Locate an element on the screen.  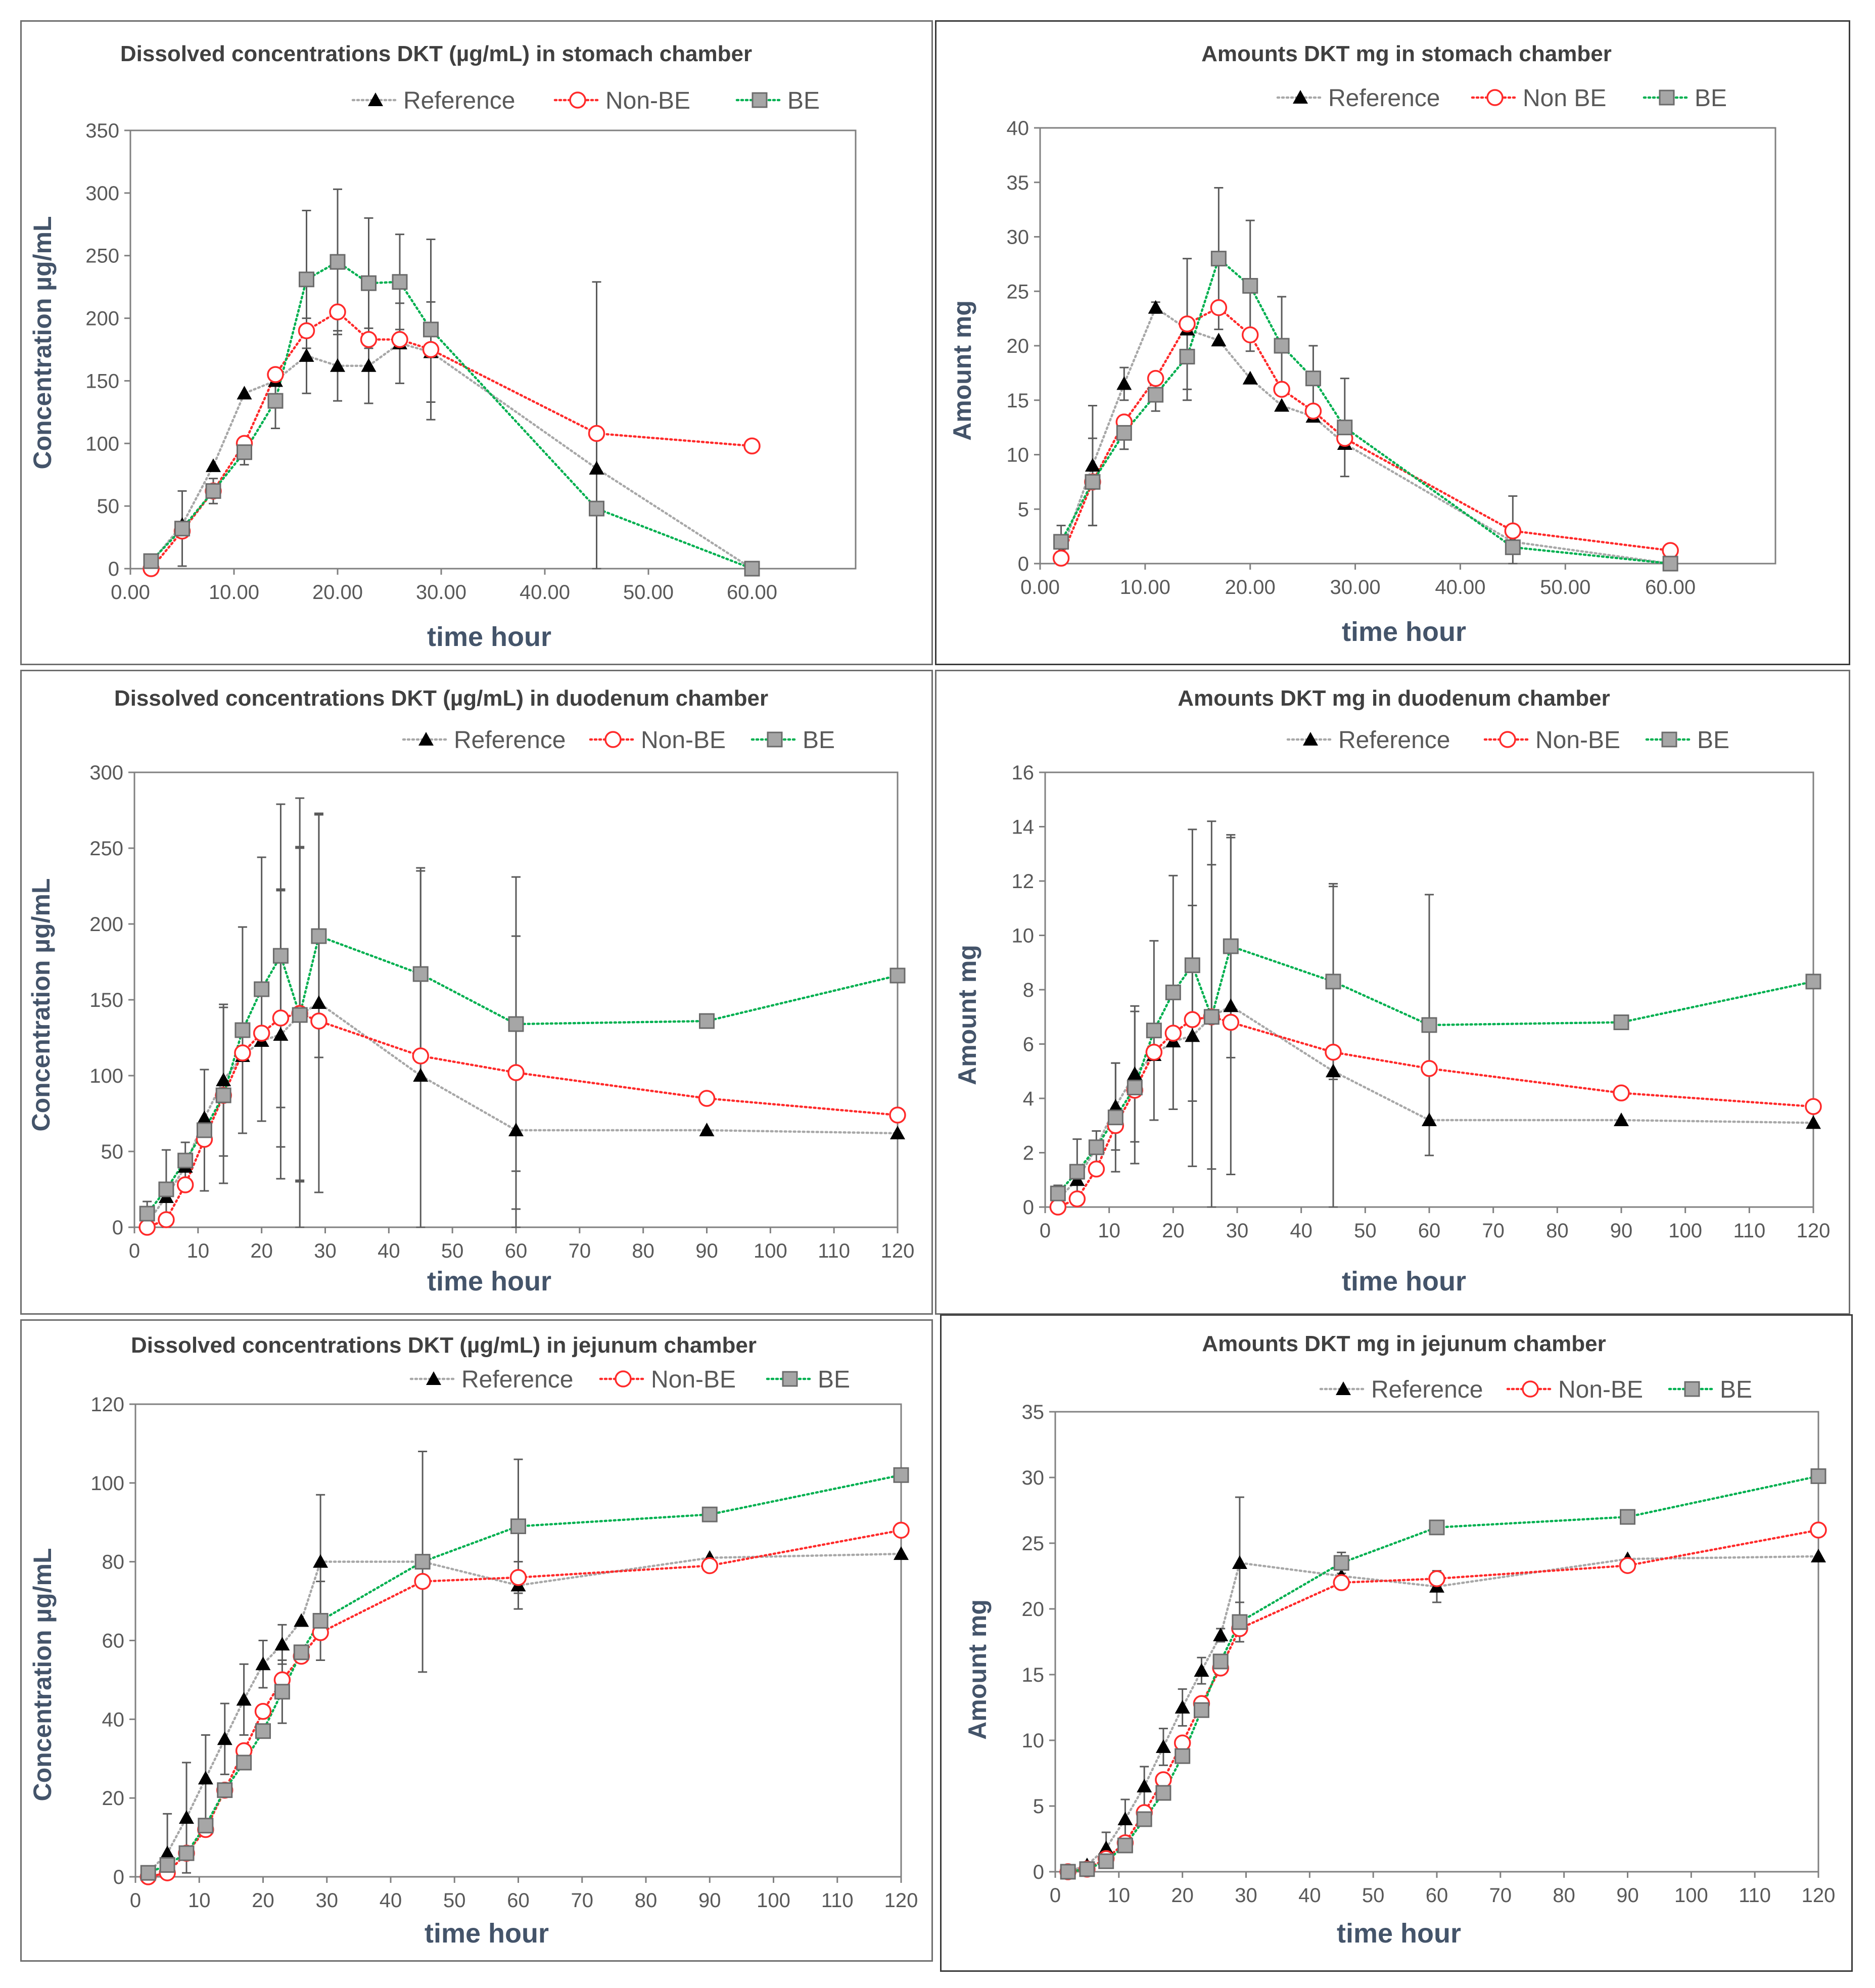
y-tick-label: 150 is located at coordinates (102, 381).